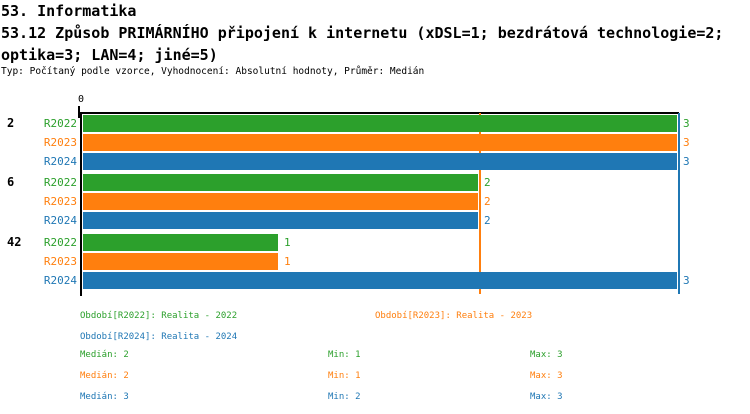  I want to click on bar-value-label-r2022-group-42: 1, so click(287, 242).